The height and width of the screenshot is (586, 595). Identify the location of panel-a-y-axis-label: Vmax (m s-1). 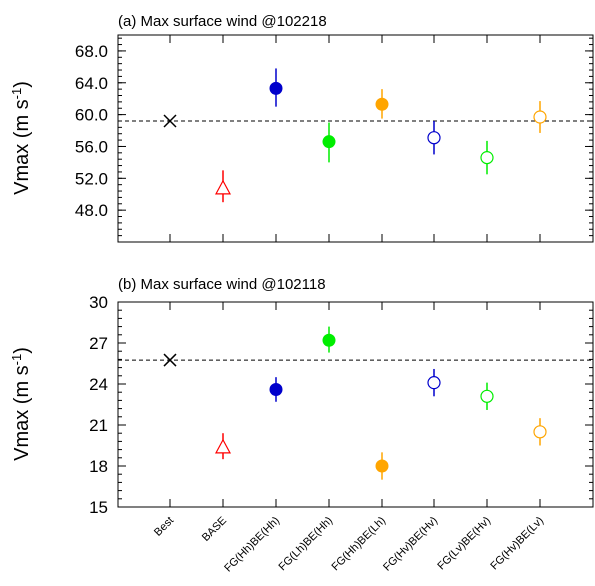
(21, 138).